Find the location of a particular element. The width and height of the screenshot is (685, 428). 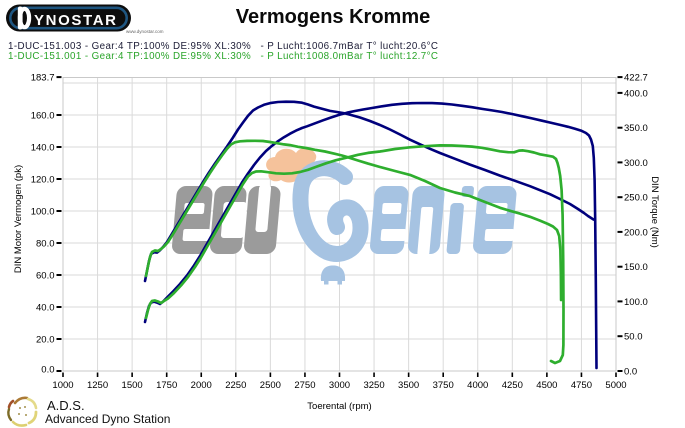

svg-text: 200.0 is located at coordinates (636, 232).